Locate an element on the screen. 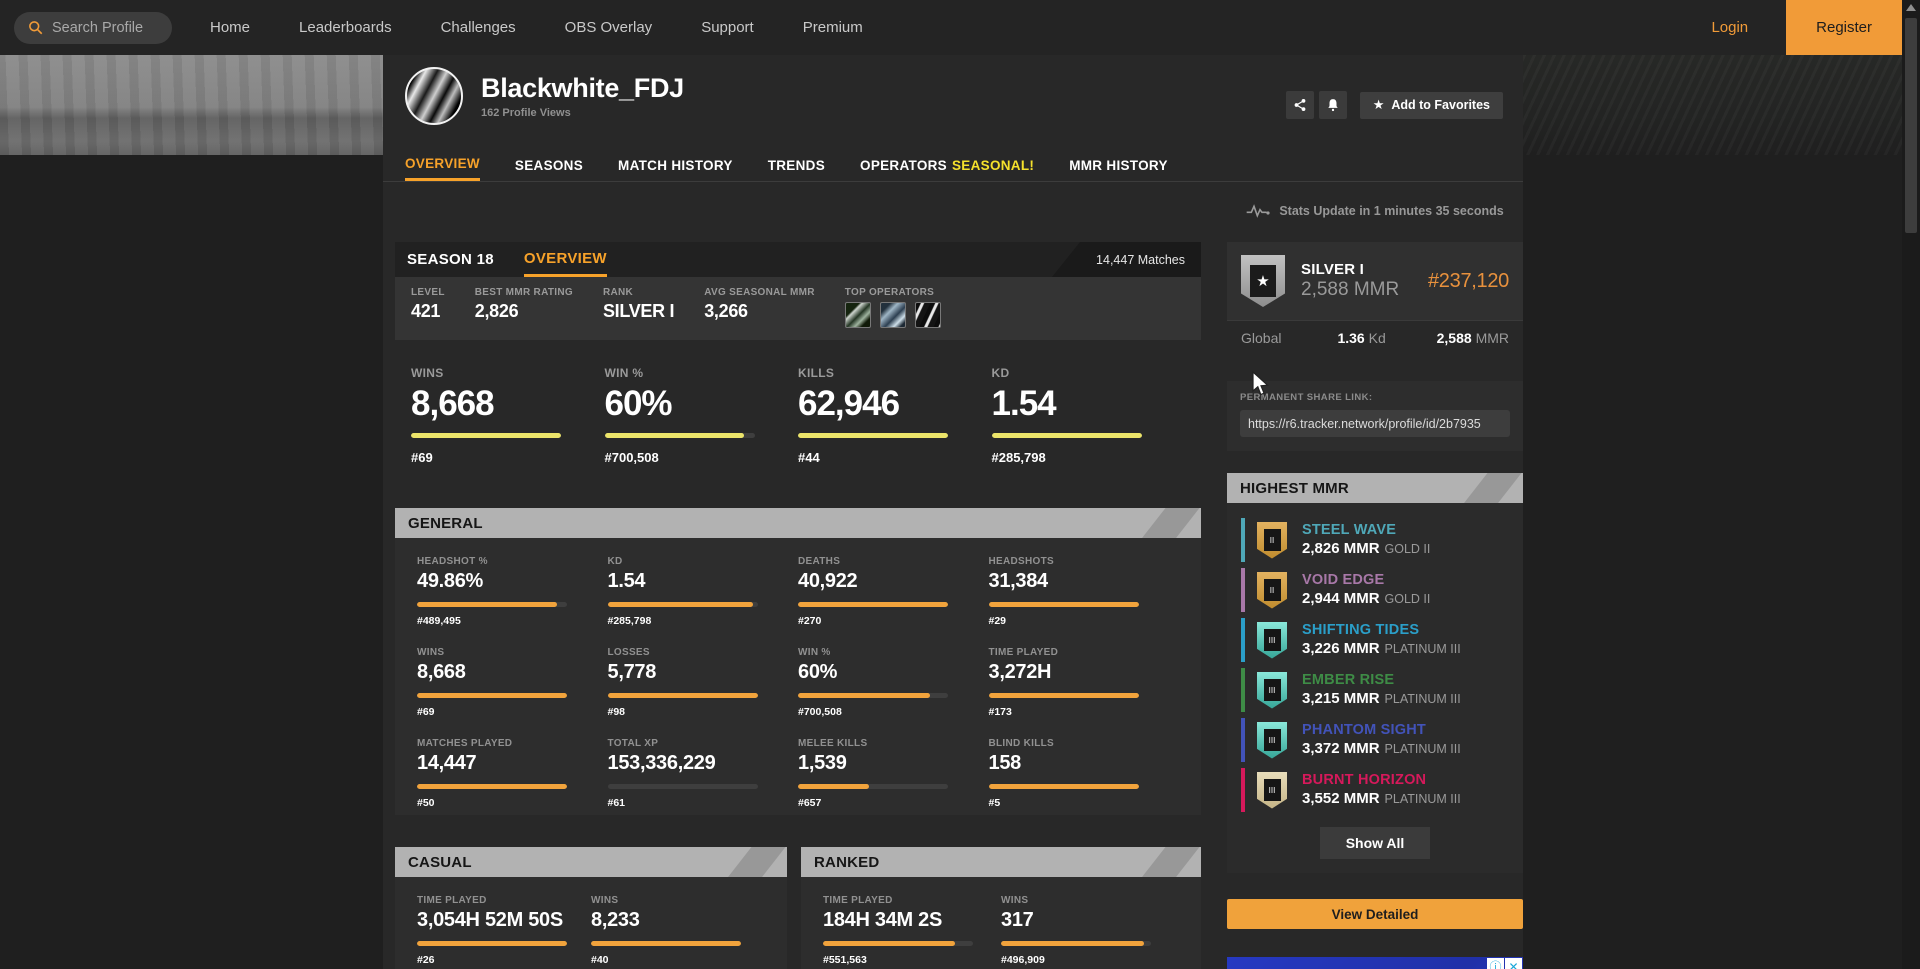 Image resolution: width=1920 pixels, height=969 pixels. casual-header: CASUAL is located at coordinates (591, 862).